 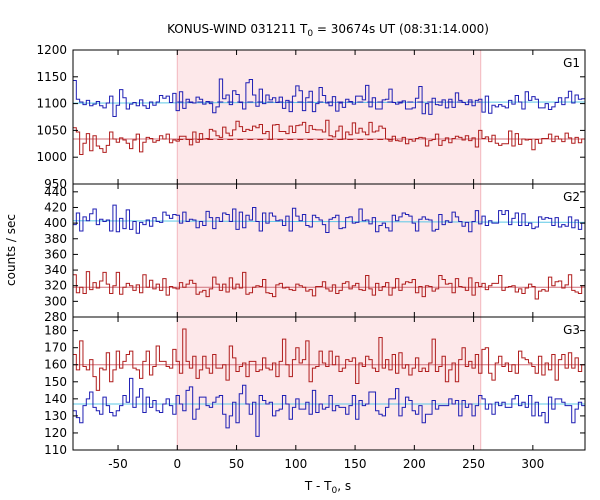 What do you see at coordinates (55, 382) in the screenshot?
I see `panel-3-y-tick-label: 150` at bounding box center [55, 382].